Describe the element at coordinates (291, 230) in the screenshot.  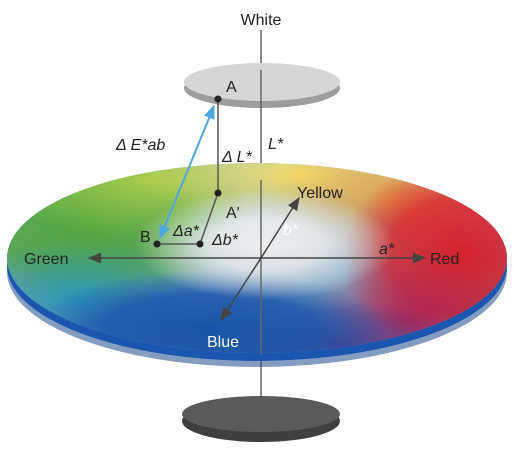
I see `b-star-label: b*` at that location.